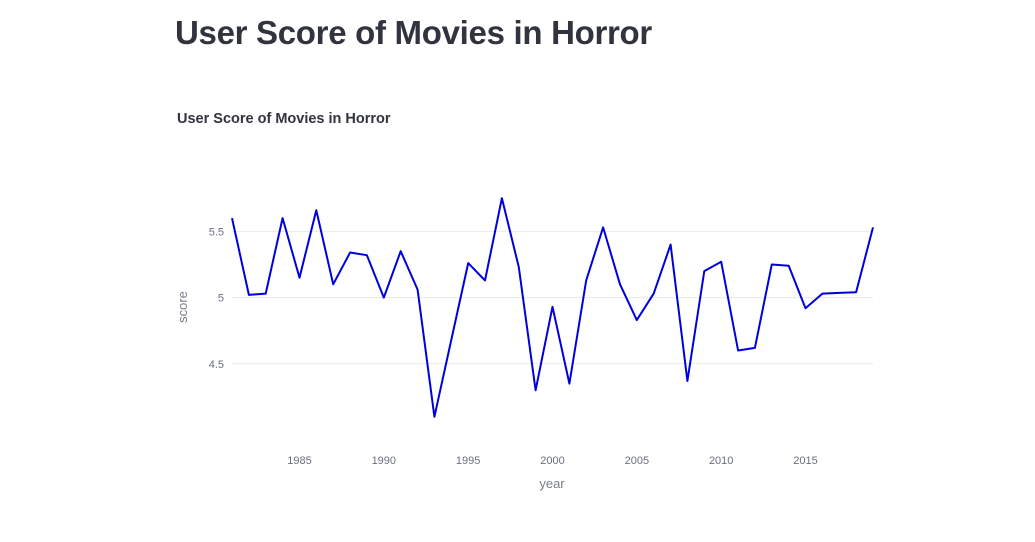  I want to click on x-tick-label: 2000, so click(552, 461).